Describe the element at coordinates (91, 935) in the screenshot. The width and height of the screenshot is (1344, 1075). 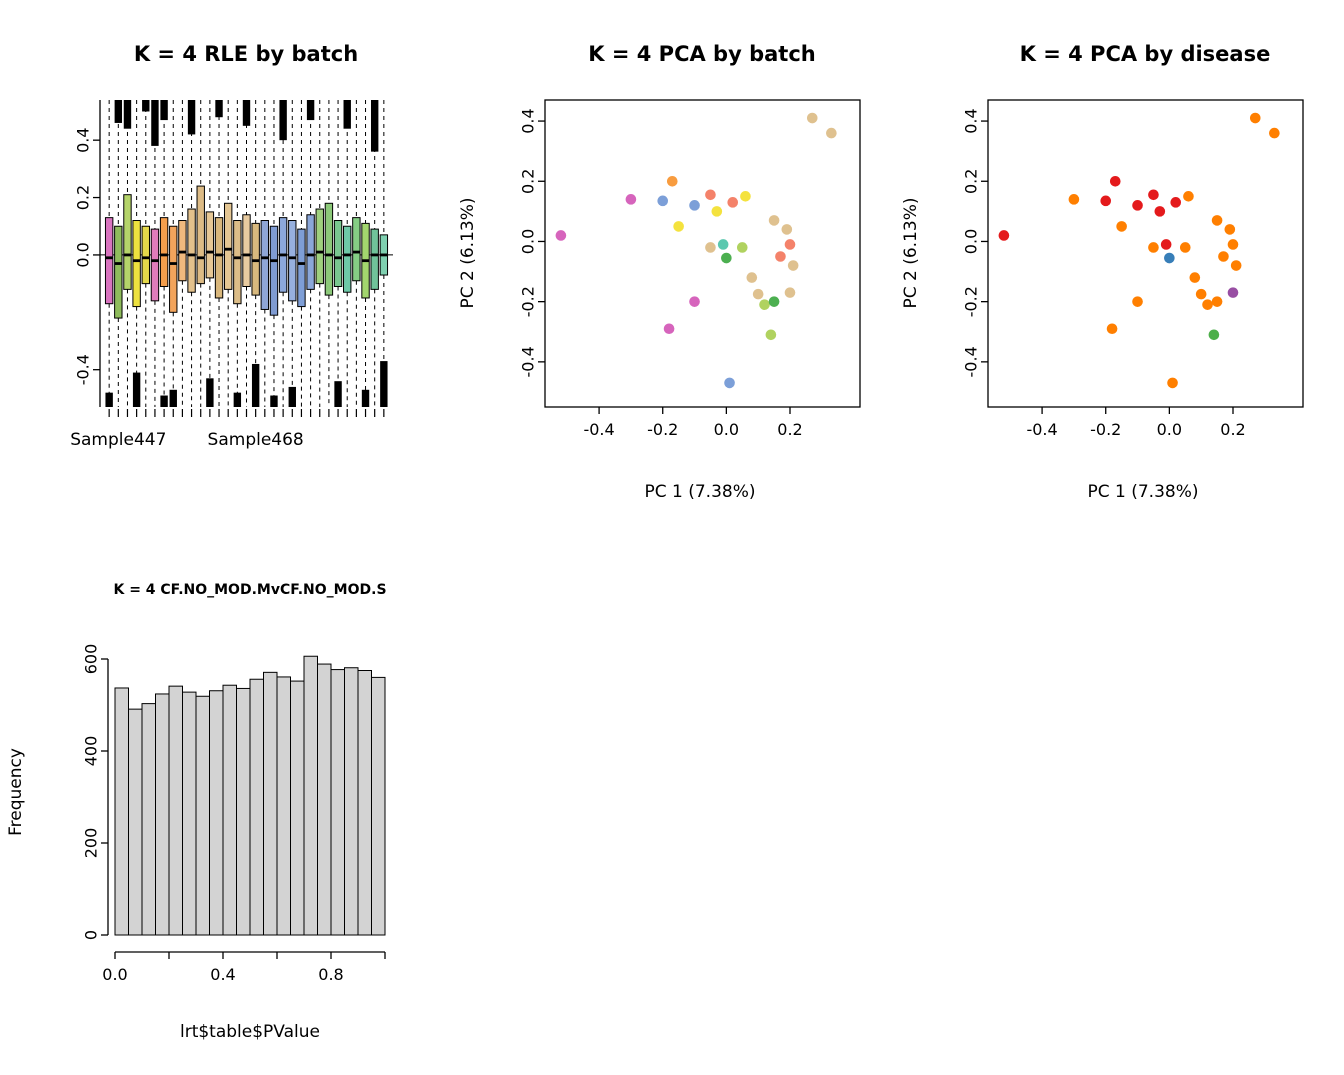
I see `svg-text: 0` at that location.